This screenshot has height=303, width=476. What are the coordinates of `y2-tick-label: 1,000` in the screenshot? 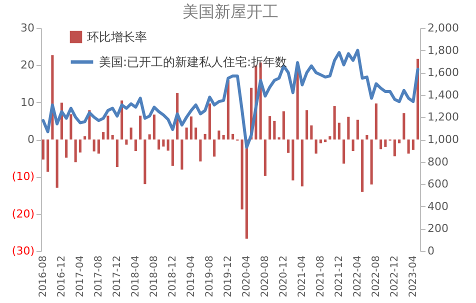 It's located at (443, 139).